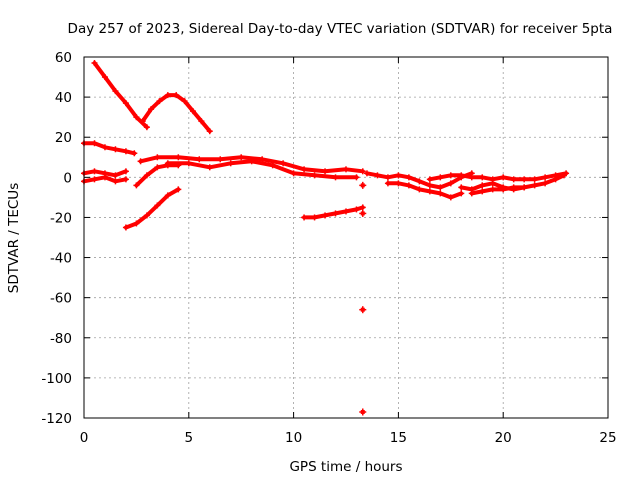  Describe the element at coordinates (61, 339) in the screenshot. I see `y-tick-label: -80` at that location.